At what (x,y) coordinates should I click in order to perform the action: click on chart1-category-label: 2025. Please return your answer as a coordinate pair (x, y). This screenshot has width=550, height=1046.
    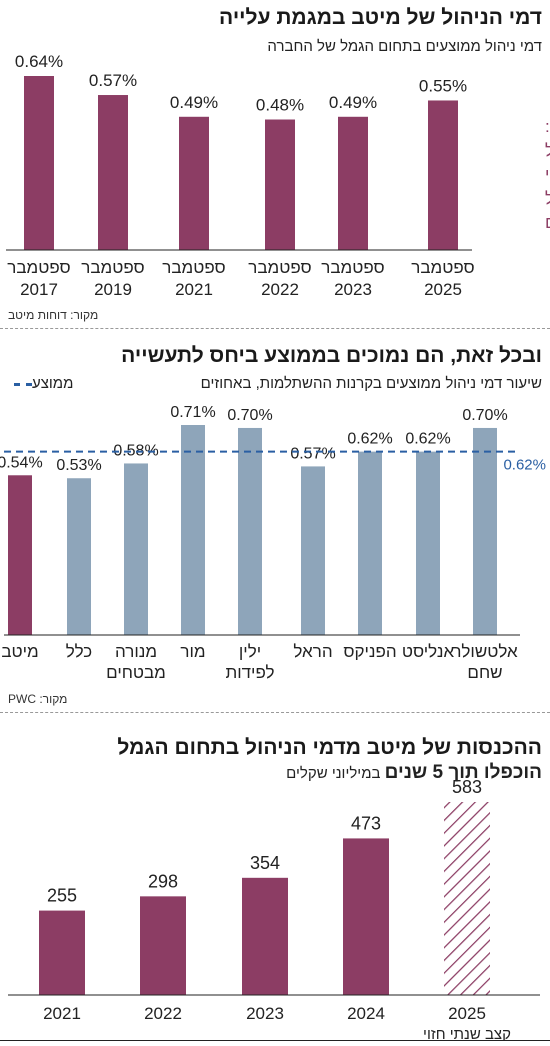
    Looking at the image, I should click on (443, 289).